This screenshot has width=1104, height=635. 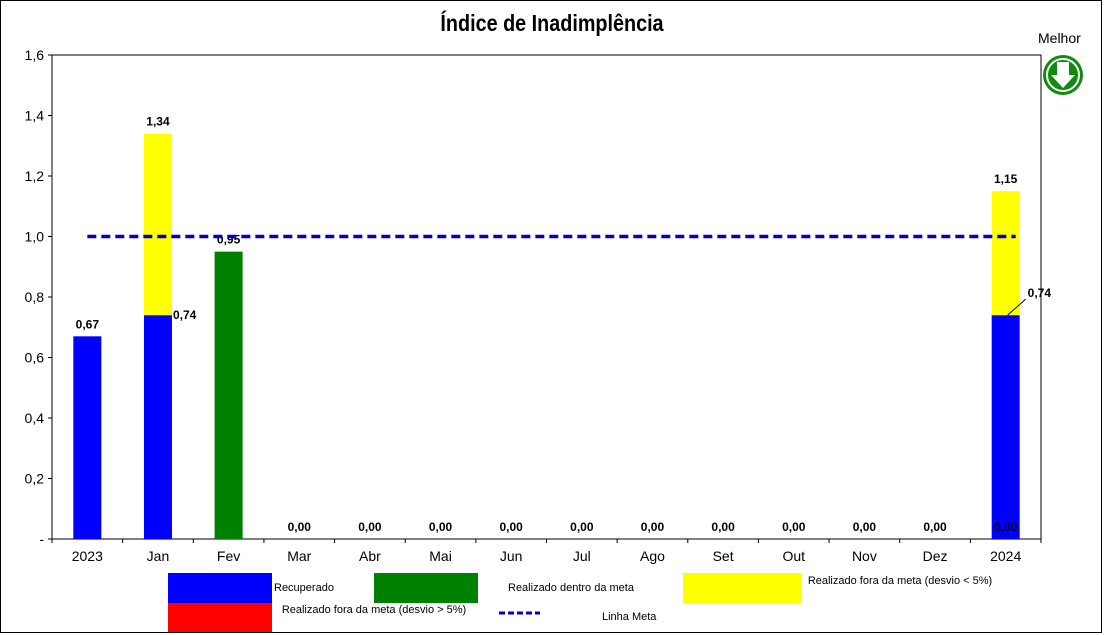 What do you see at coordinates (87, 556) in the screenshot?
I see `x-tick-label: 2023` at bounding box center [87, 556].